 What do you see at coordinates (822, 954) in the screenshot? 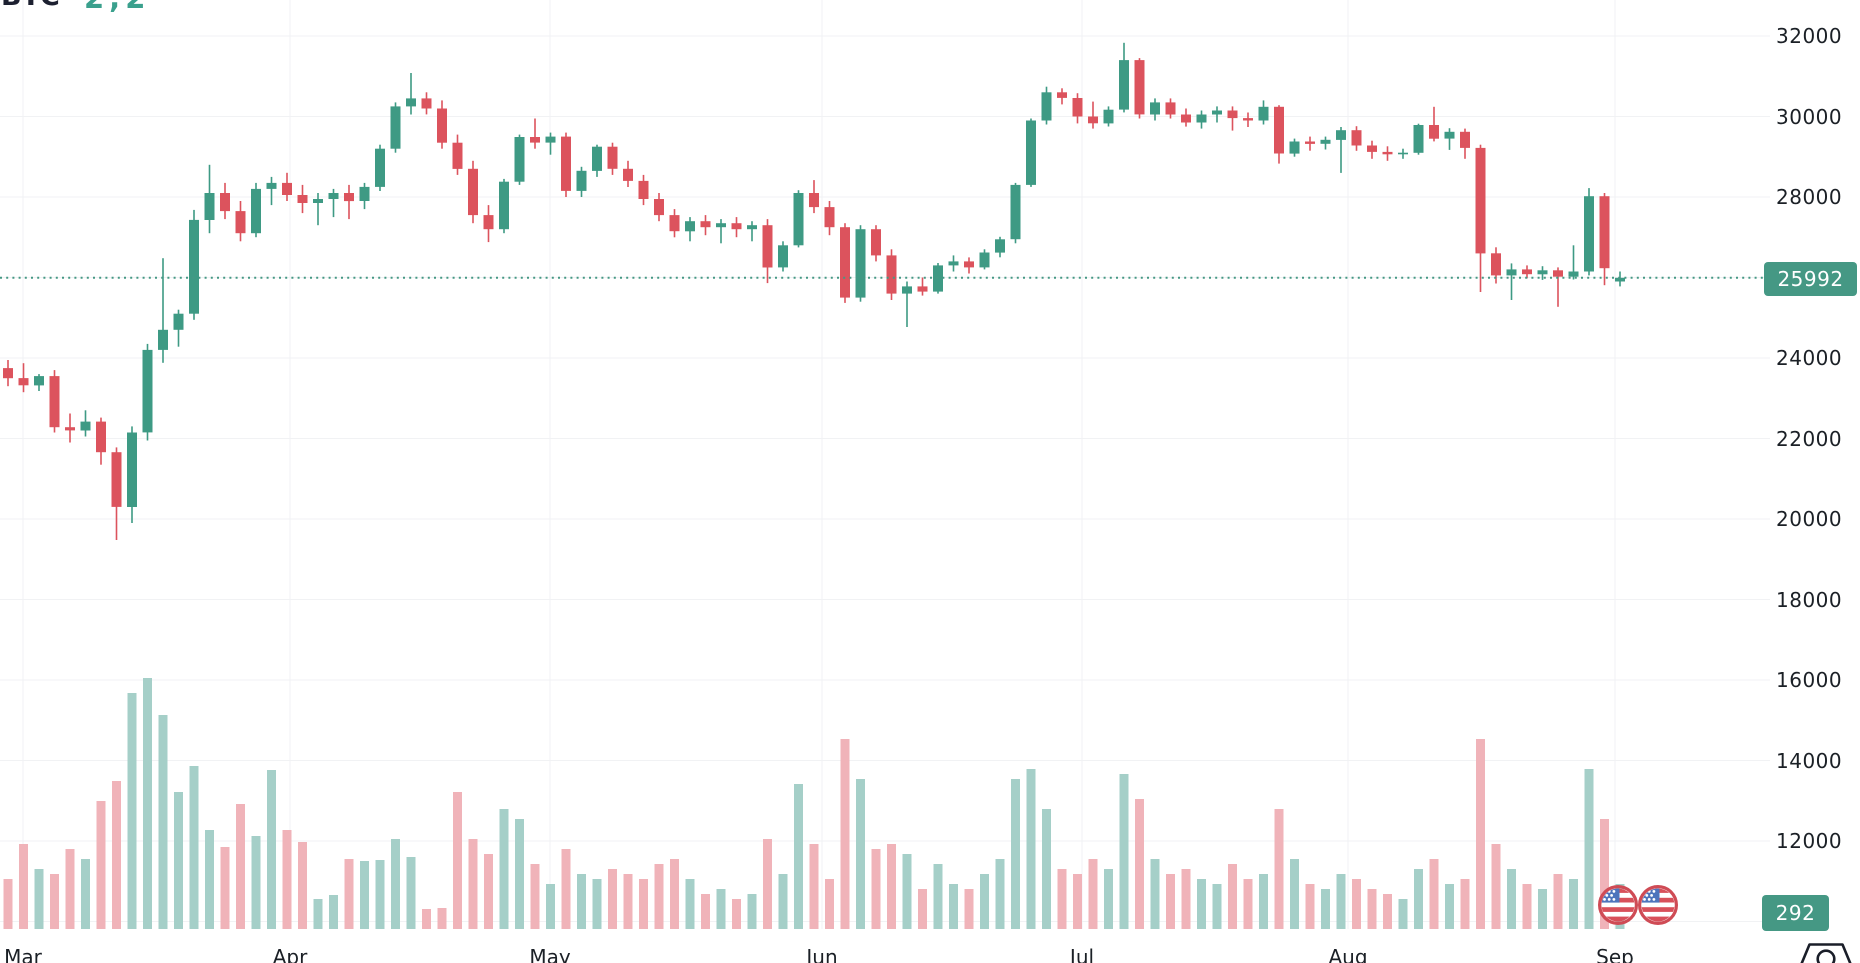
I see `time-axis-label: Jun` at bounding box center [822, 954].